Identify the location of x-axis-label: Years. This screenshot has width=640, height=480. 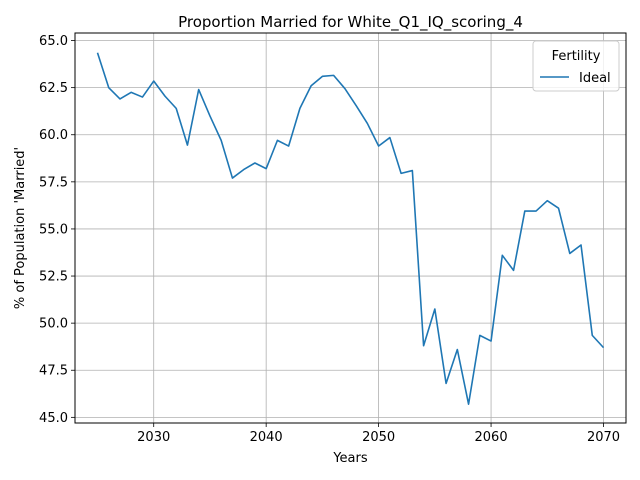
(350, 458).